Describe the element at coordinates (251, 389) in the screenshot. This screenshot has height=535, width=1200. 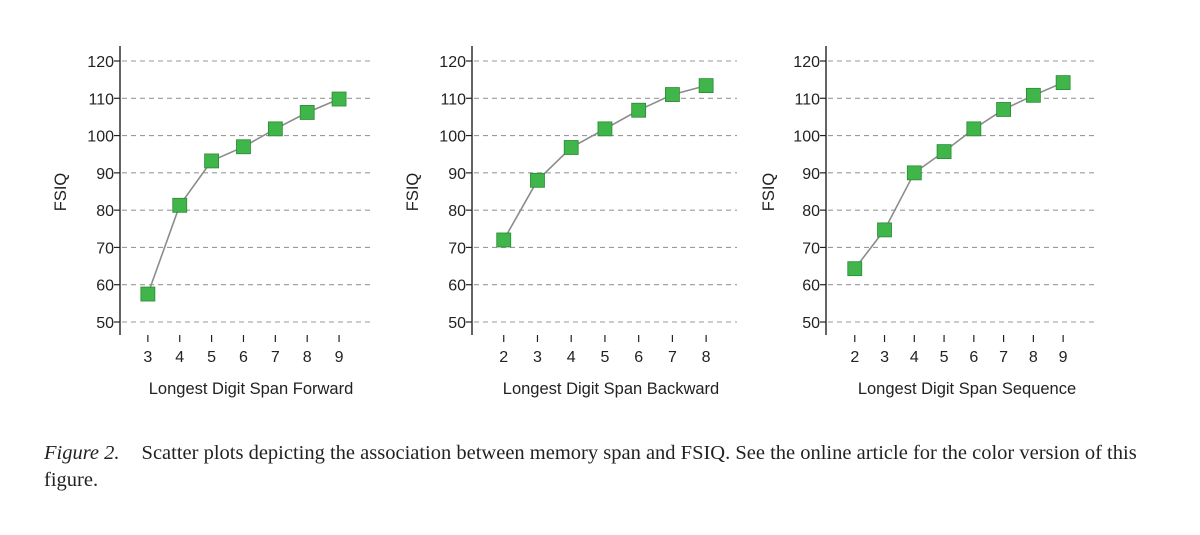
I see `x-axis-label: Longest Digit Span Forward` at that location.